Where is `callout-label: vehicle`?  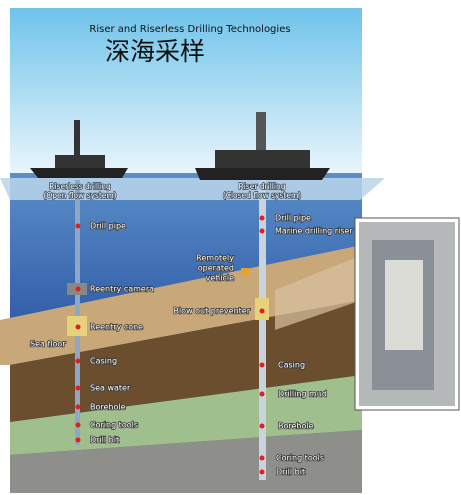
callout-label: vehicle is located at coordinates (220, 278).